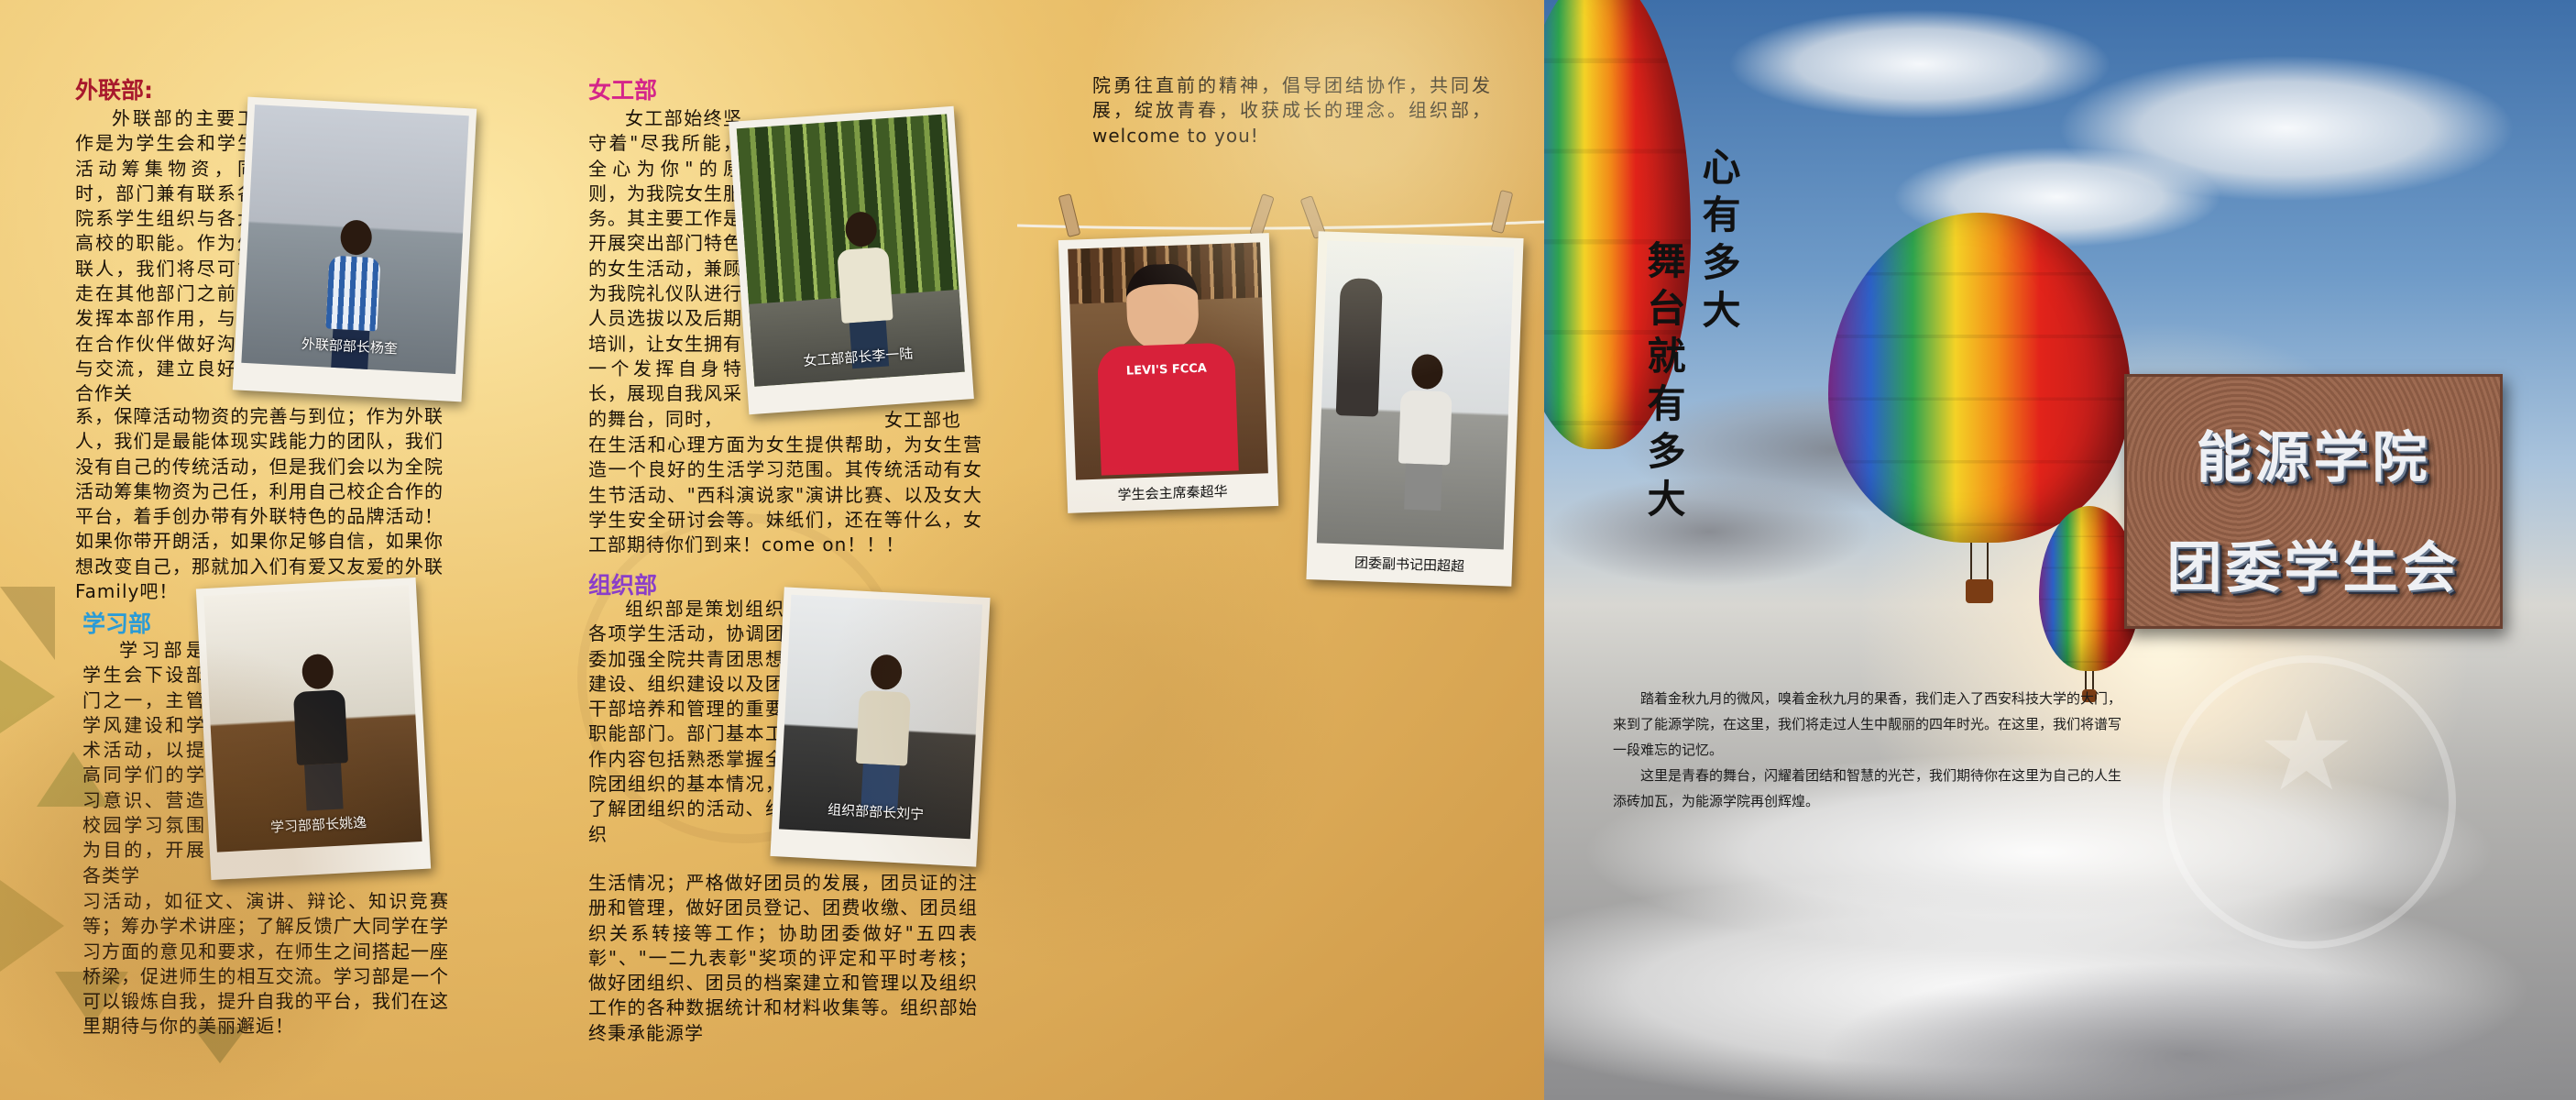  What do you see at coordinates (2306, 752) in the screenshot?
I see `star-icon: ★` at bounding box center [2306, 752].